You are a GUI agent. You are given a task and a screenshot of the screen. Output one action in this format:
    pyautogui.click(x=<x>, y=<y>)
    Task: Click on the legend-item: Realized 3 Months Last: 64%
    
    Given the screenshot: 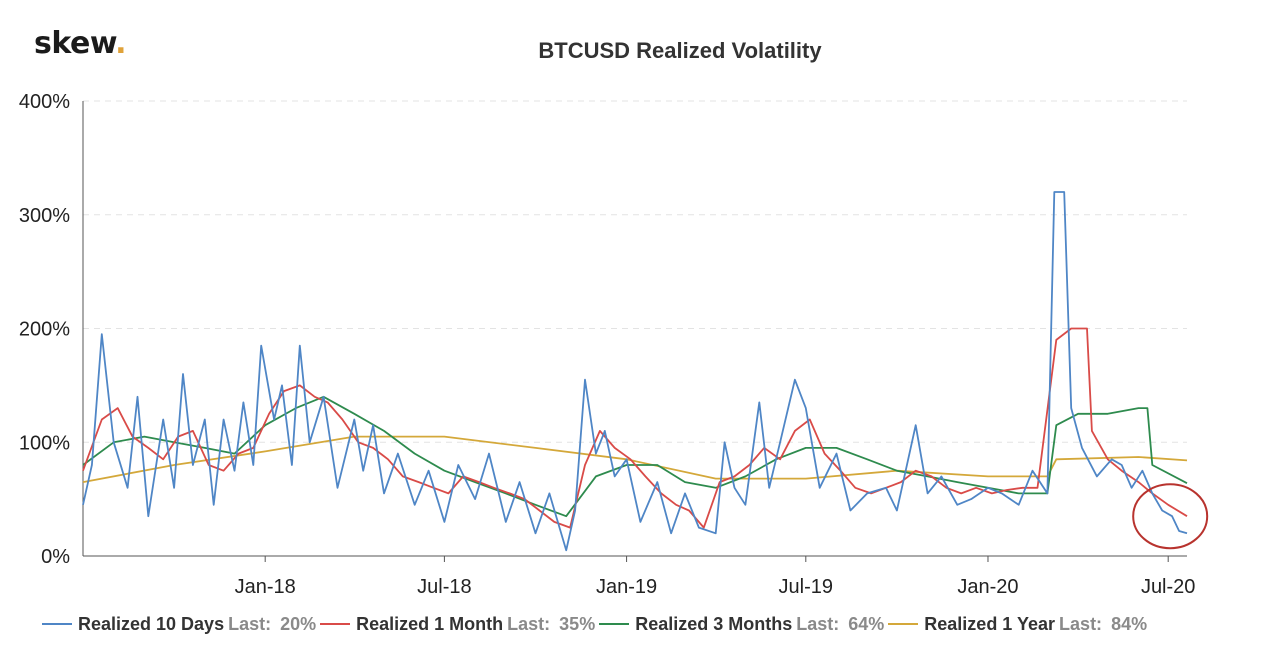 What is the action you would take?
    pyautogui.click(x=741, y=624)
    